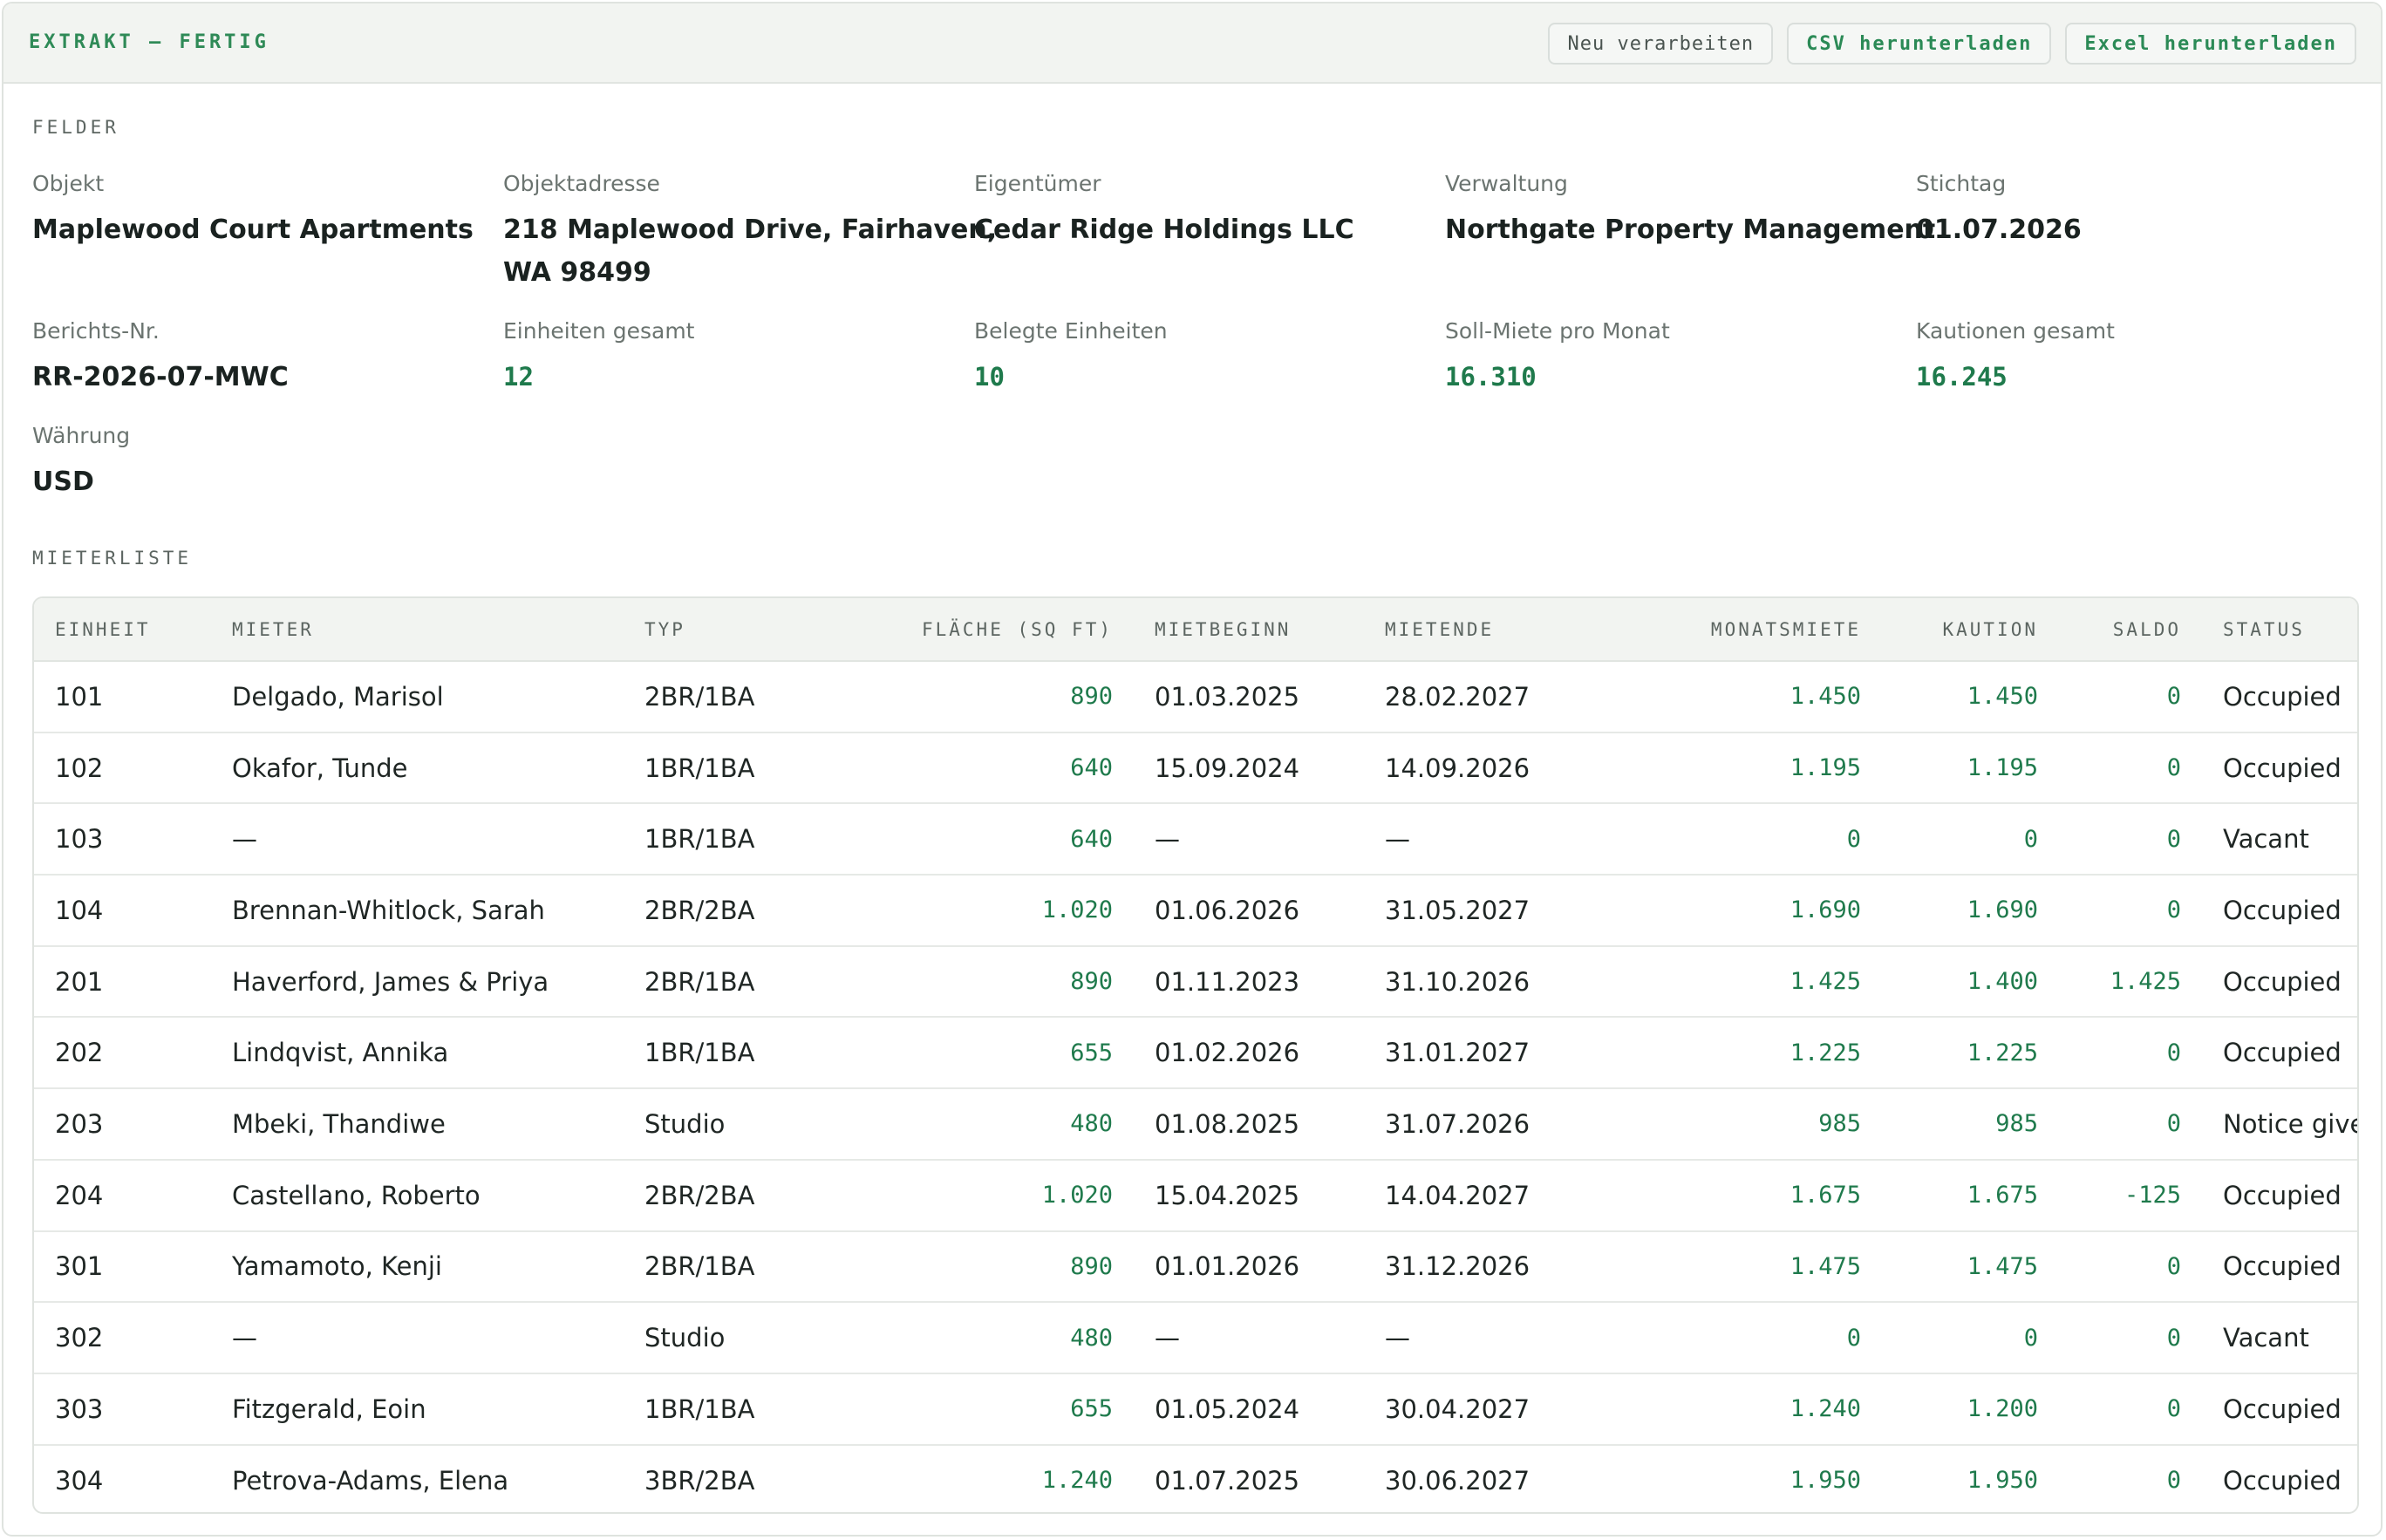  What do you see at coordinates (747, 630) in the screenshot?
I see `col-header-typ: TYP` at bounding box center [747, 630].